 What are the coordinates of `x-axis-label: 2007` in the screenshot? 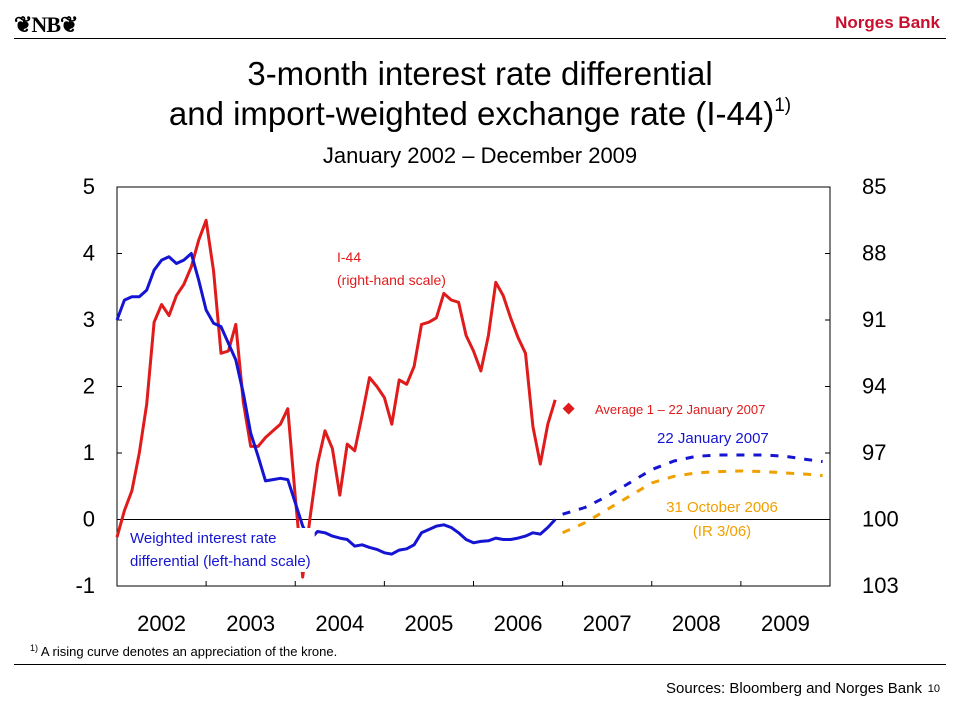 It's located at (607, 623).